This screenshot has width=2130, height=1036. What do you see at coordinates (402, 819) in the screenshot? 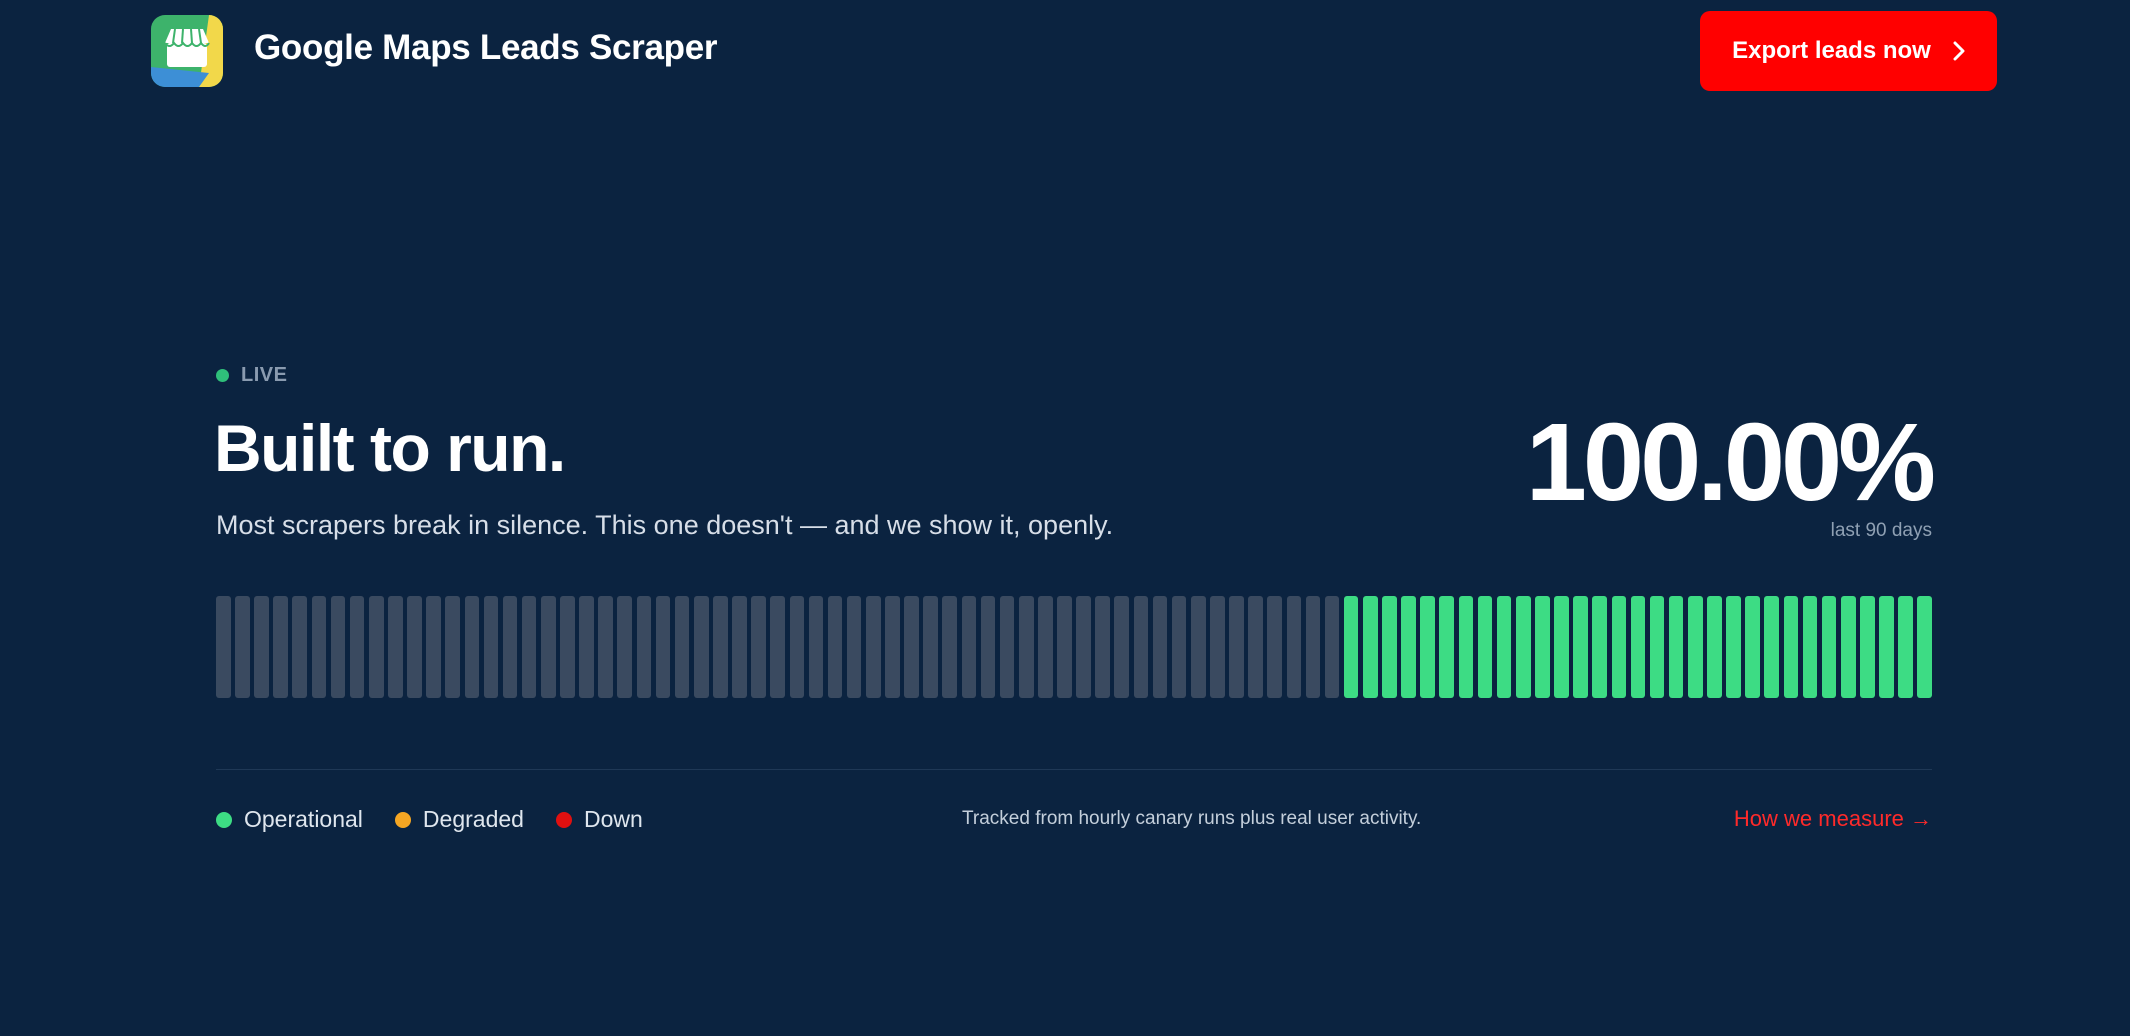
I see `degraded-dot-icon` at bounding box center [402, 819].